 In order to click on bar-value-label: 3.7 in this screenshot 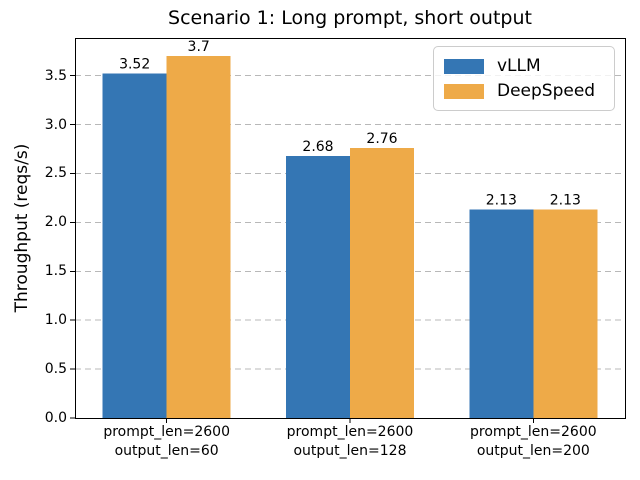, I will do `click(199, 47)`.